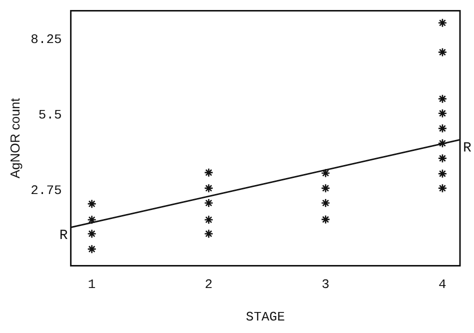  Describe the element at coordinates (14, 138) in the screenshot. I see `y-axis-title: AgNOR count` at that location.